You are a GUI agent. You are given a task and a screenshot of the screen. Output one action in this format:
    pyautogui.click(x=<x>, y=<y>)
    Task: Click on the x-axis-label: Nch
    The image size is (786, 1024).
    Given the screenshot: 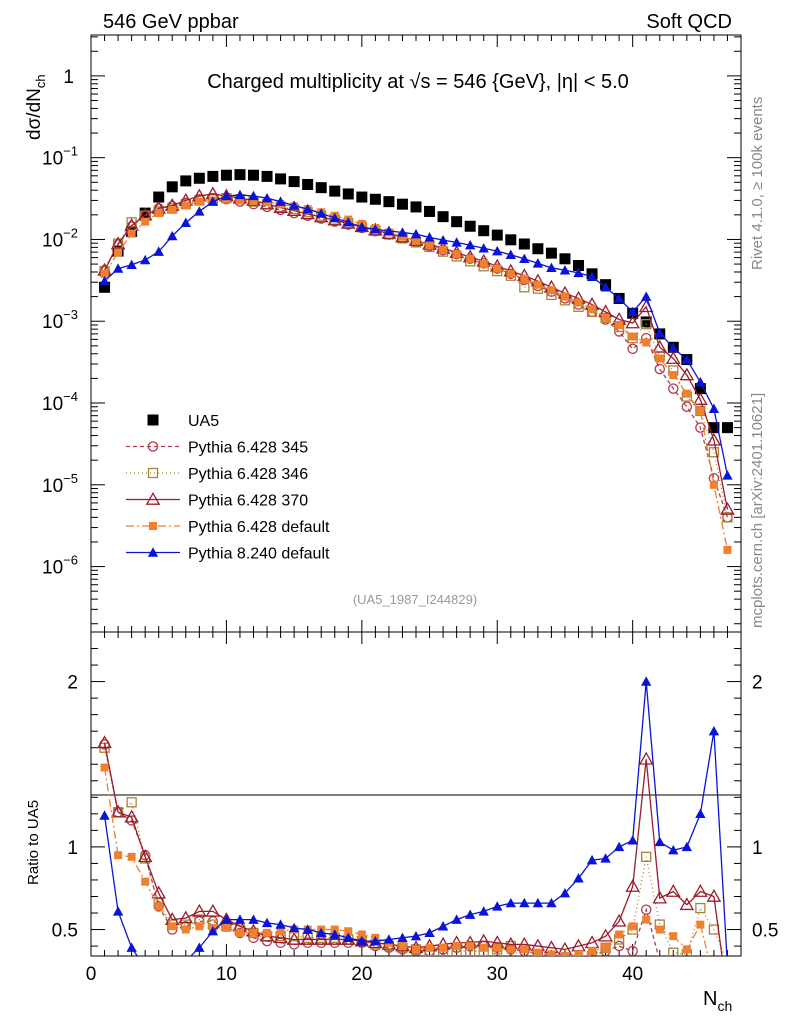 What is the action you would take?
    pyautogui.click(x=717, y=1001)
    